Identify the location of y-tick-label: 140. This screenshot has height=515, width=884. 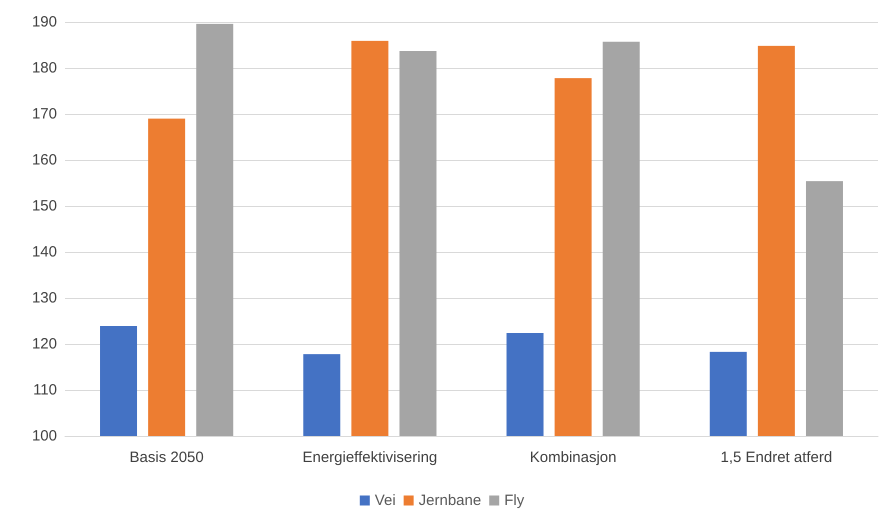
(44, 252).